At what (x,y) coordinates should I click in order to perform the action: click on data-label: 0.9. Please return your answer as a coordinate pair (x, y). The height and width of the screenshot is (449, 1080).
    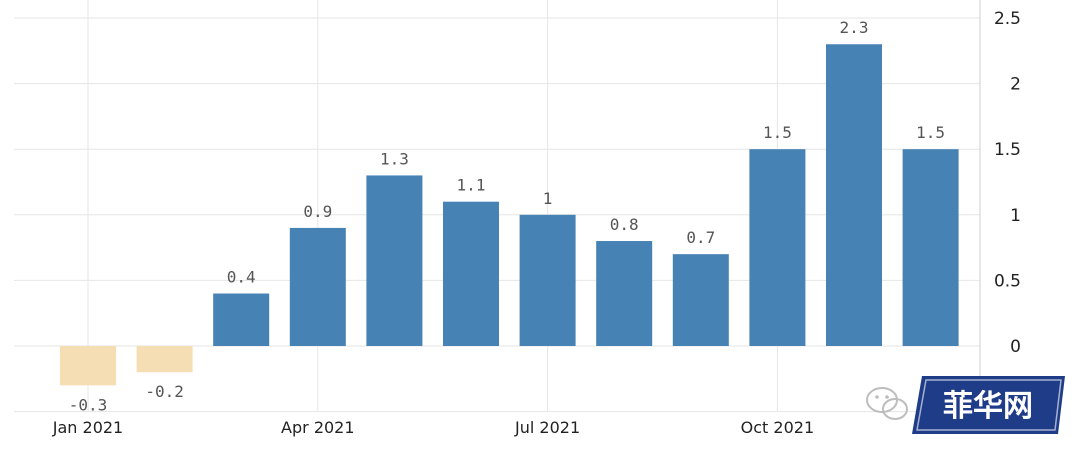
    Looking at the image, I should click on (317, 211).